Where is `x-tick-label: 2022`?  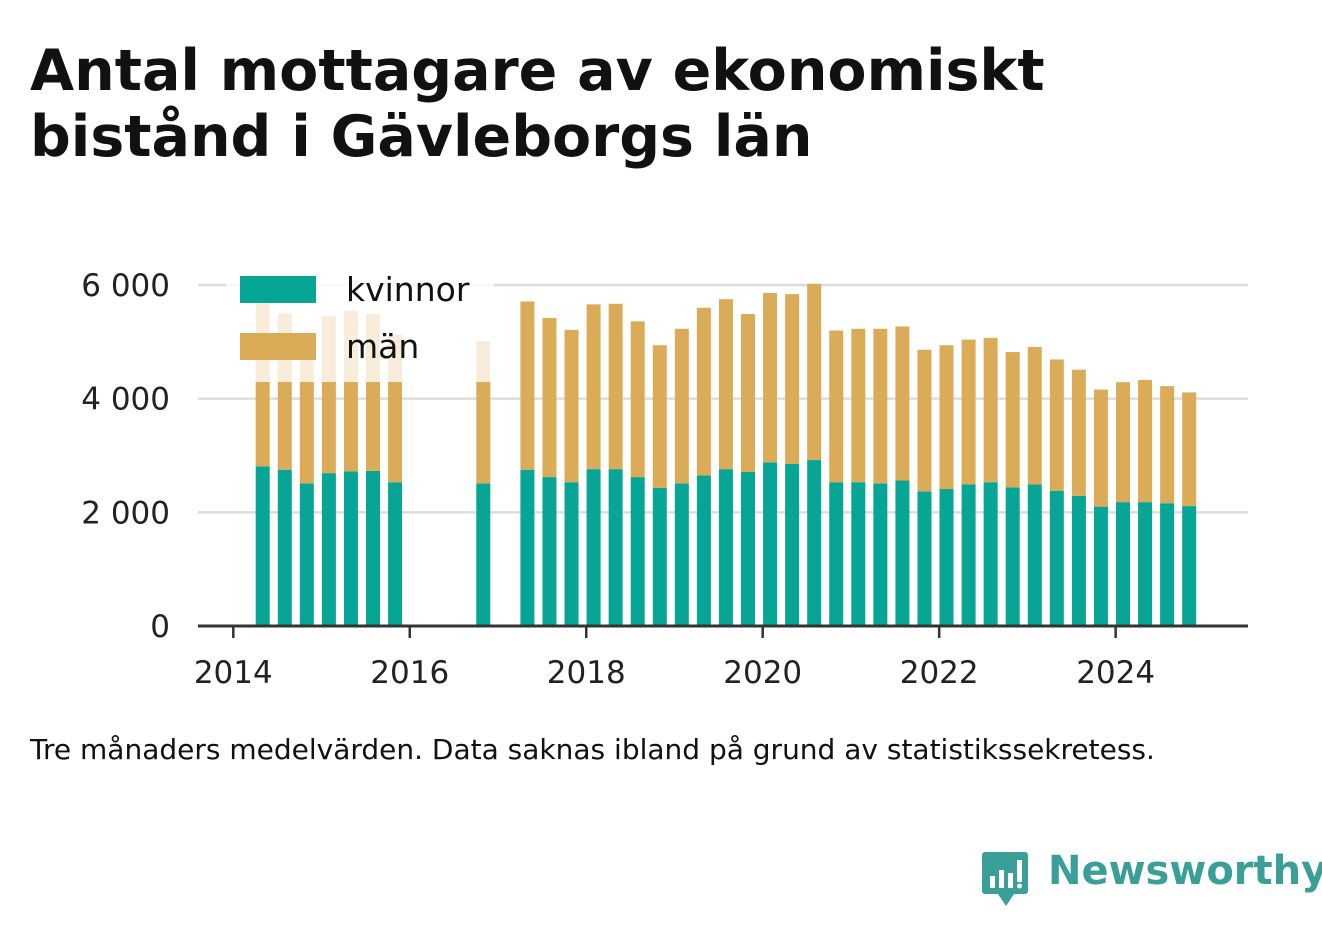
x-tick-label: 2022 is located at coordinates (939, 673).